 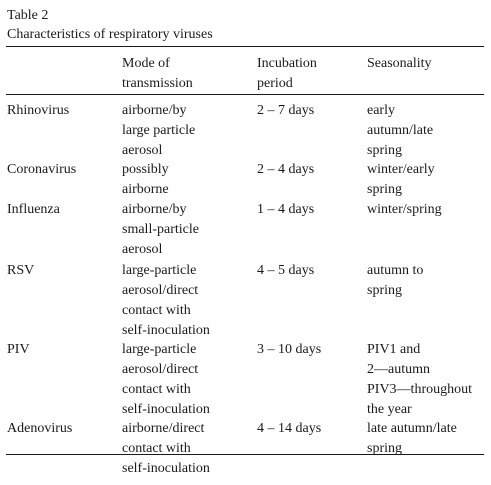 What do you see at coordinates (404, 209) in the screenshot?
I see `cell-seasonality: winter/spring` at bounding box center [404, 209].